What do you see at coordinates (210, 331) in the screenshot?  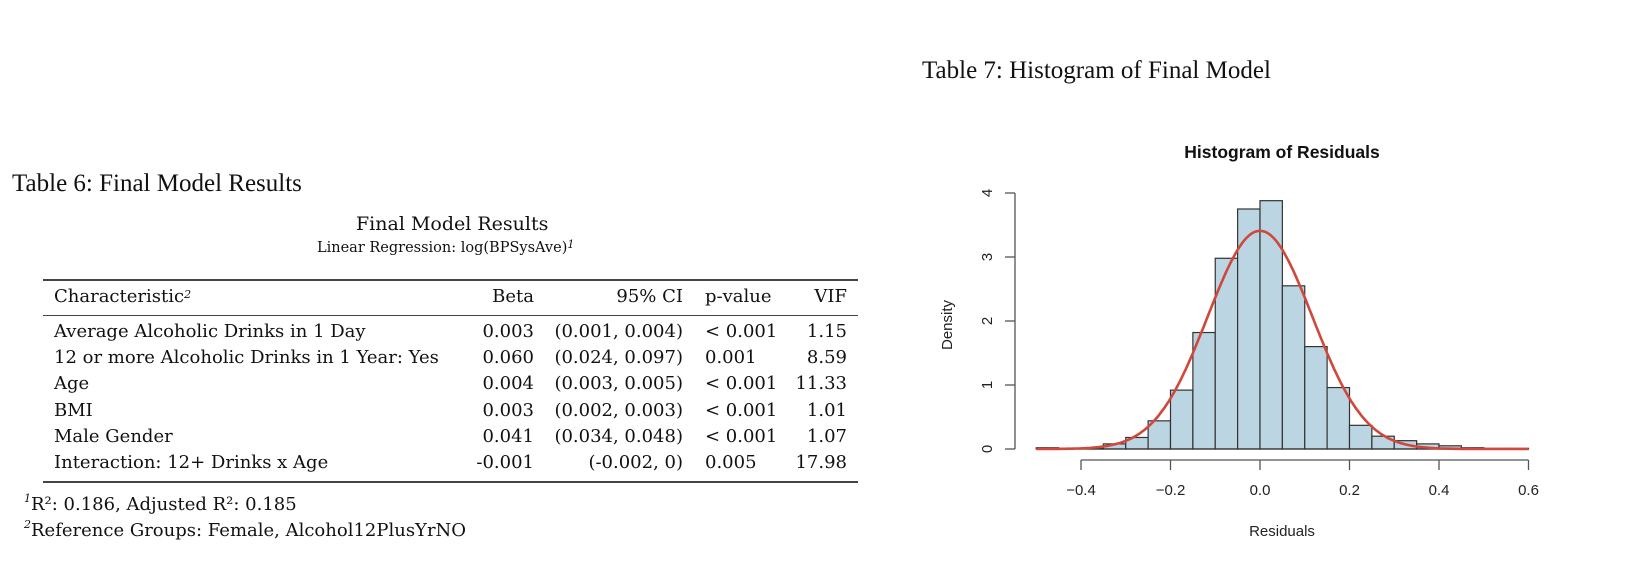 I see `cell-characteristic: Average Alcoholic Drinks in 1 Day` at bounding box center [210, 331].